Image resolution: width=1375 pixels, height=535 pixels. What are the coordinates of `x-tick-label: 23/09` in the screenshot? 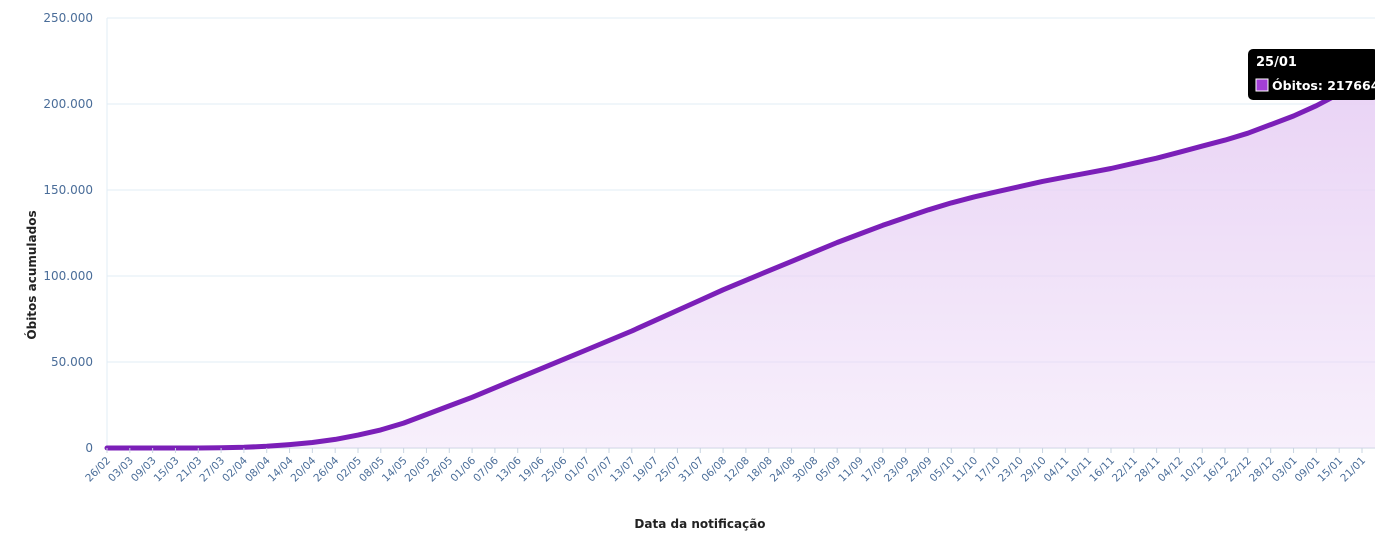 It's located at (897, 470).